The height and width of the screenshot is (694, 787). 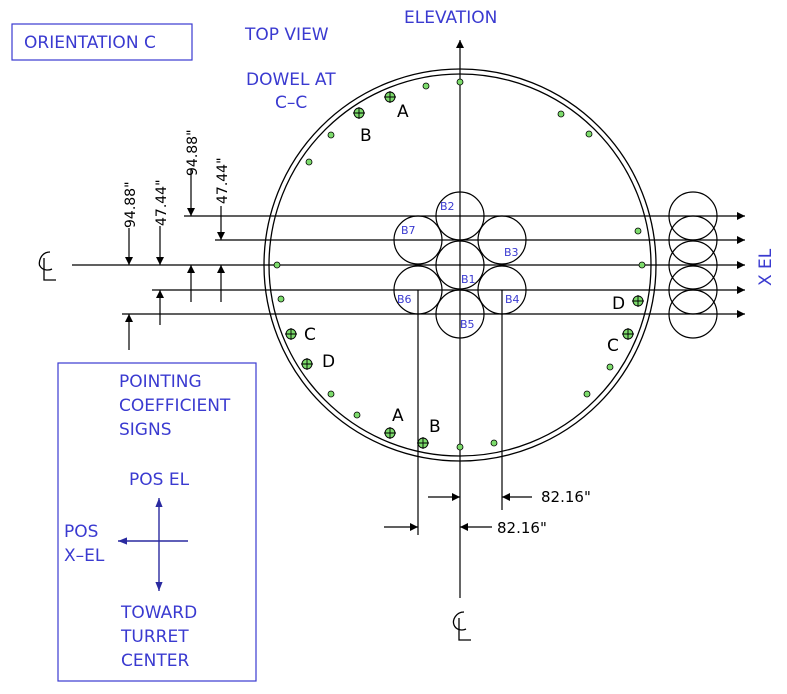 I want to click on legend-pos-xel-line1: POS, so click(x=81, y=532).